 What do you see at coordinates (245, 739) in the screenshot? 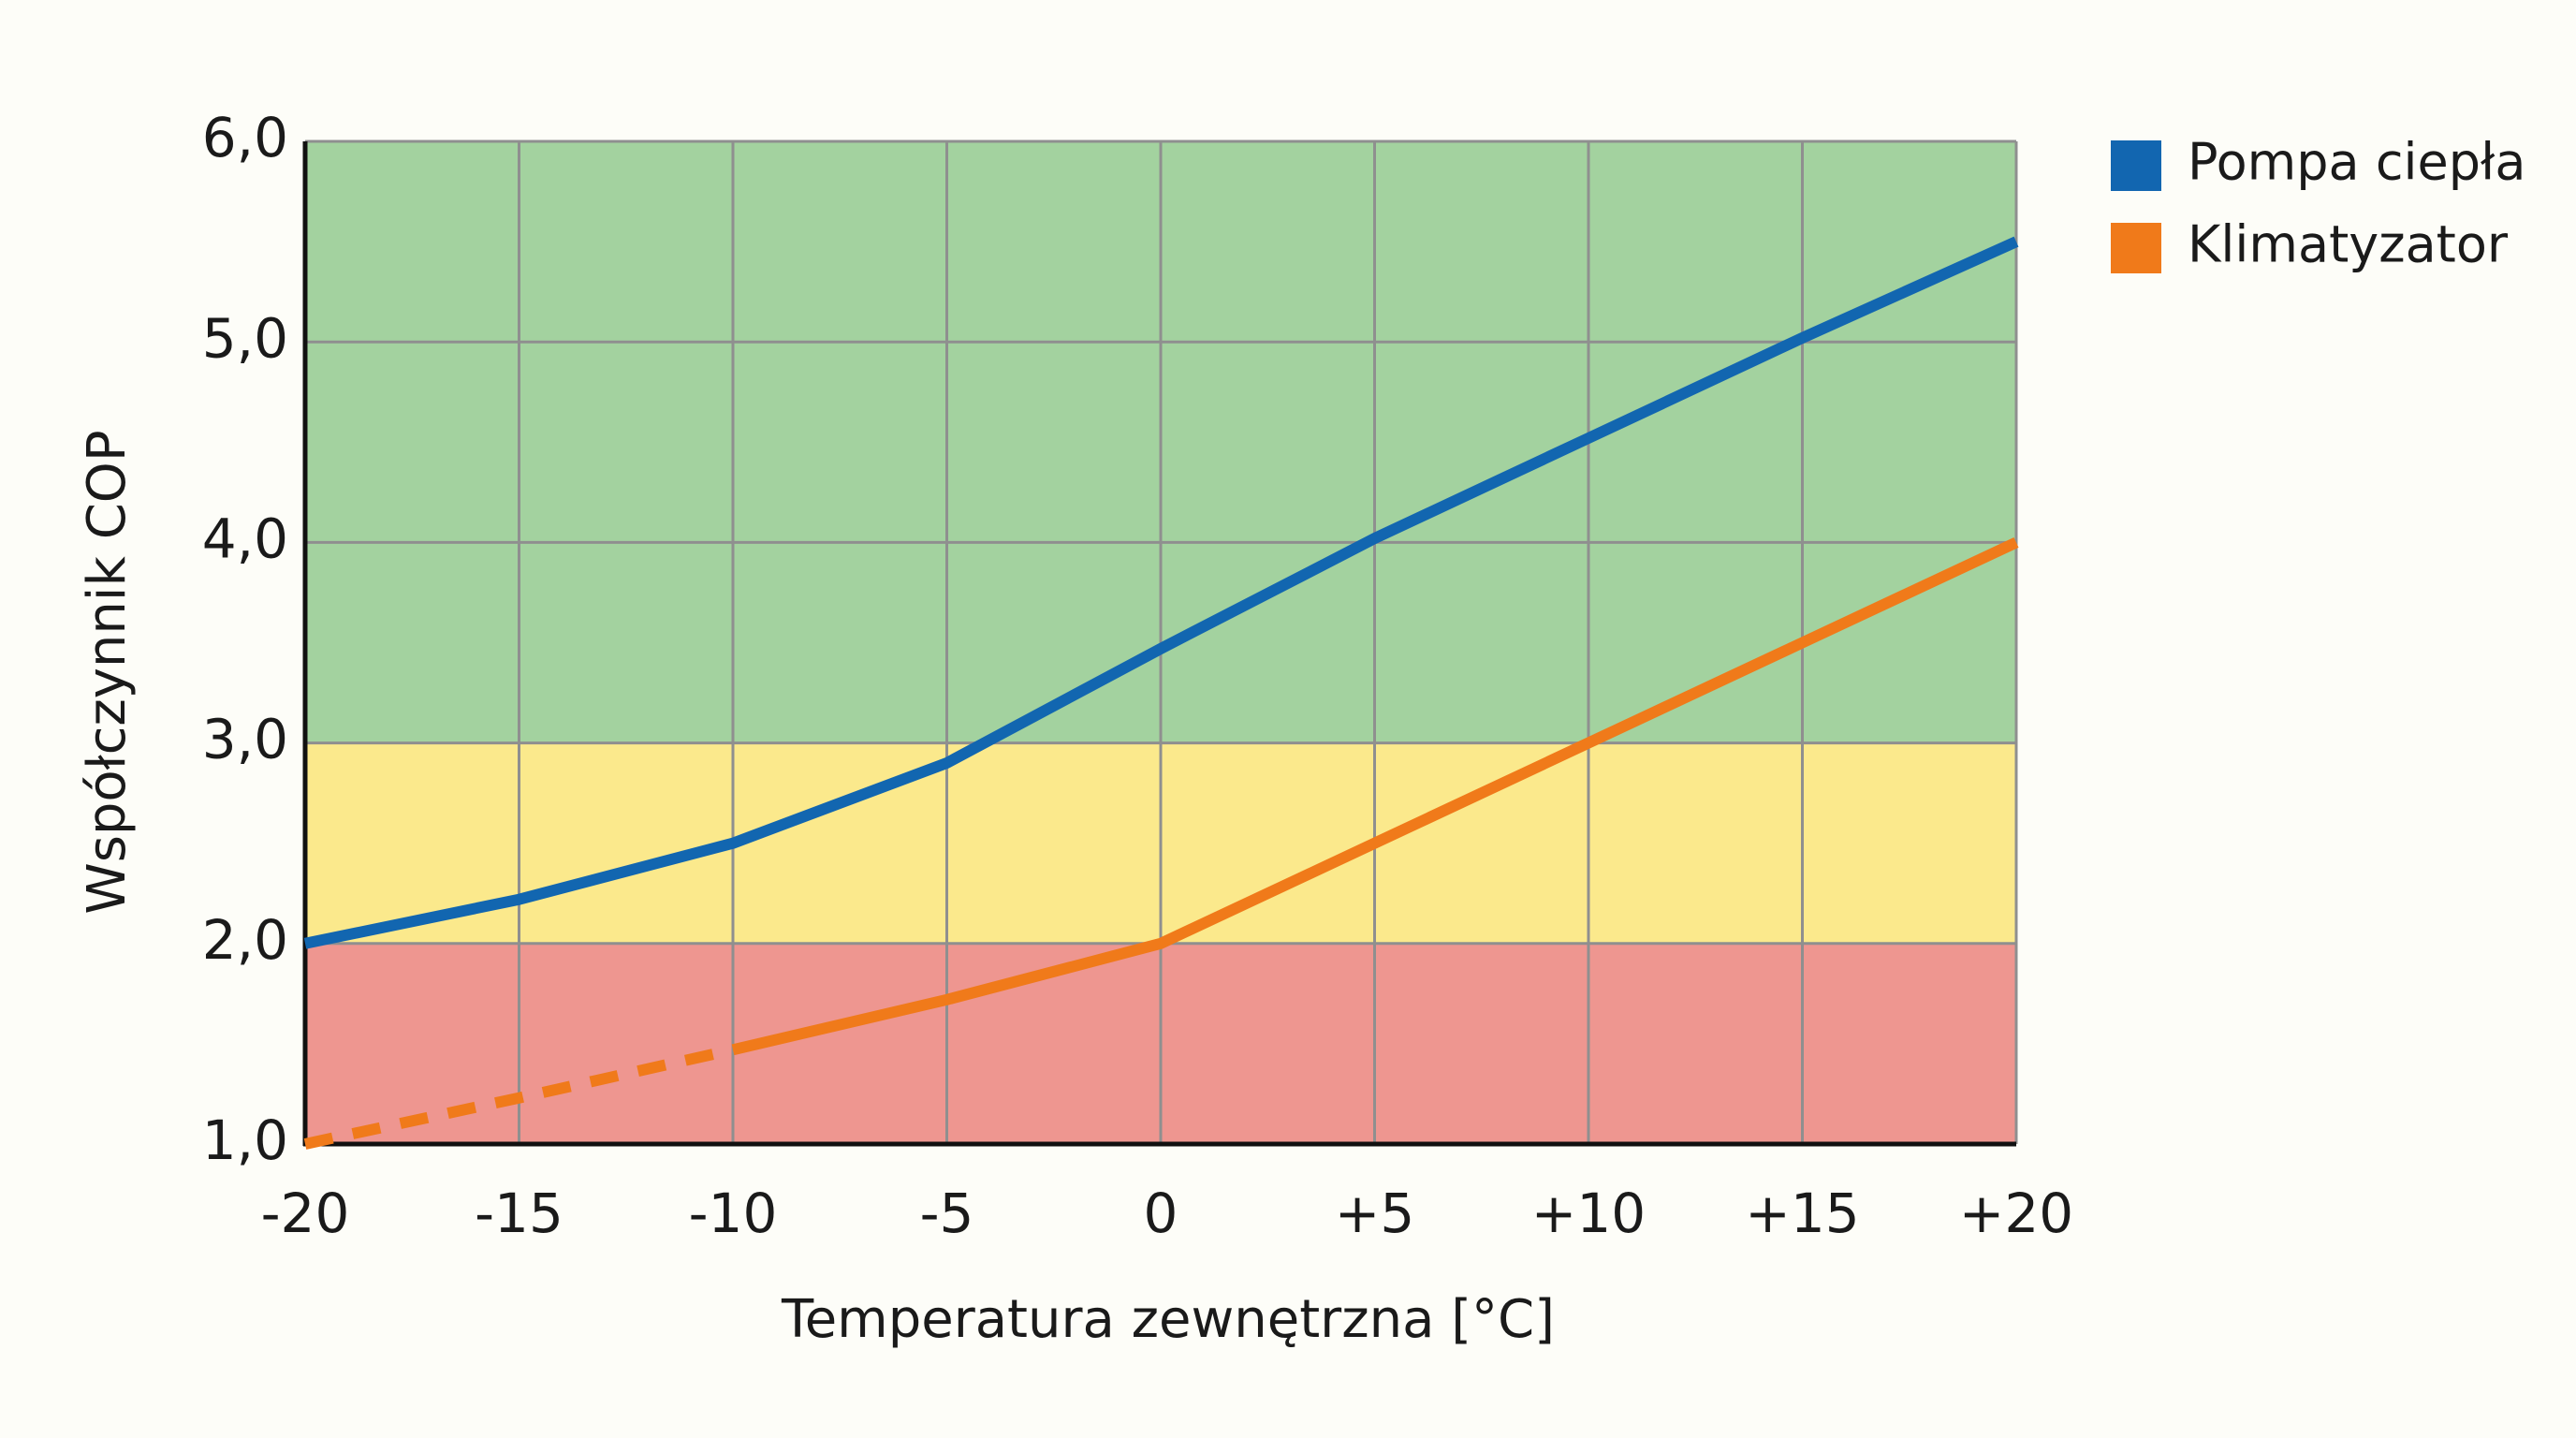
I see `y-tick-label: 3,0` at bounding box center [245, 739].